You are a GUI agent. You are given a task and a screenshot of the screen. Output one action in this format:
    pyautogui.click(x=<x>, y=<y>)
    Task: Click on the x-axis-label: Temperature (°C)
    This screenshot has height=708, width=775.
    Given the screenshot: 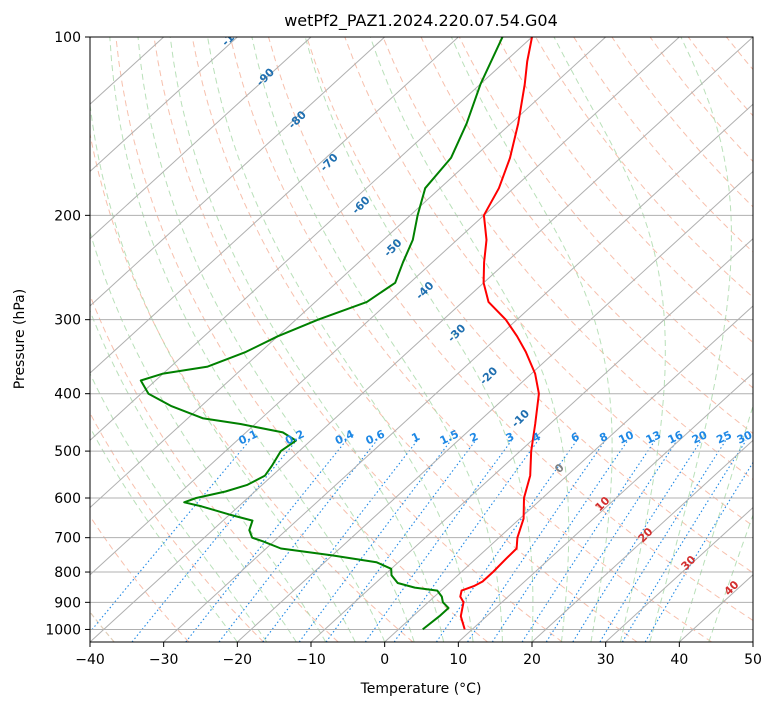 What is the action you would take?
    pyautogui.click(x=421, y=689)
    